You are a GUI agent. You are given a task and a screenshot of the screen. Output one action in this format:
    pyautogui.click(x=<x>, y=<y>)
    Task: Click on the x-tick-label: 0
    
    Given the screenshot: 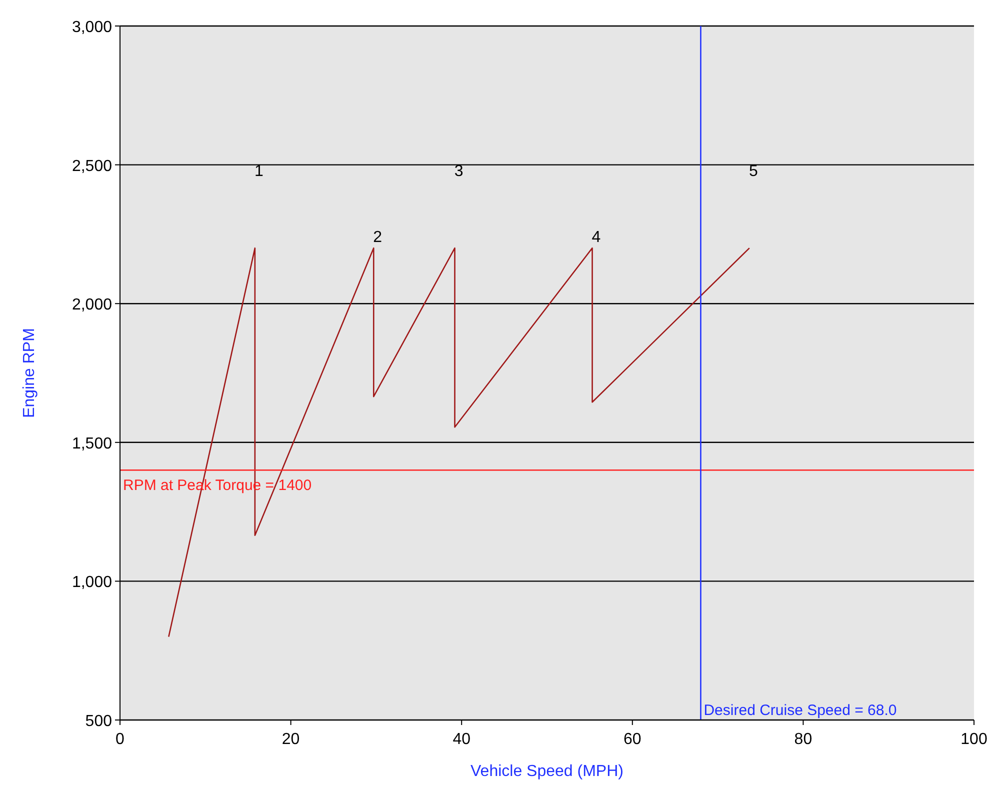 What is the action you would take?
    pyautogui.click(x=120, y=739)
    